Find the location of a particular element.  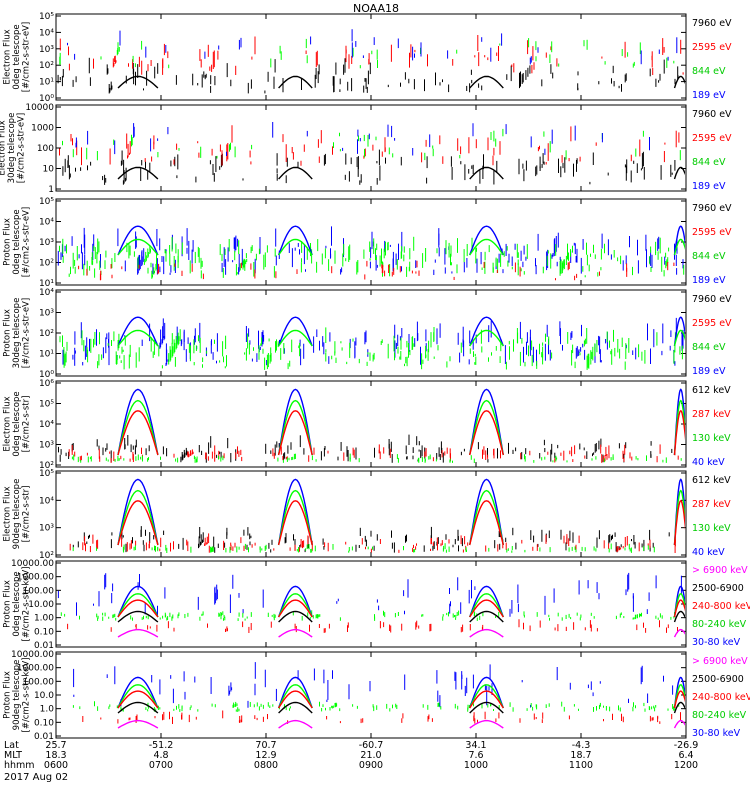

x-row-label: Lat is located at coordinates (11, 745).